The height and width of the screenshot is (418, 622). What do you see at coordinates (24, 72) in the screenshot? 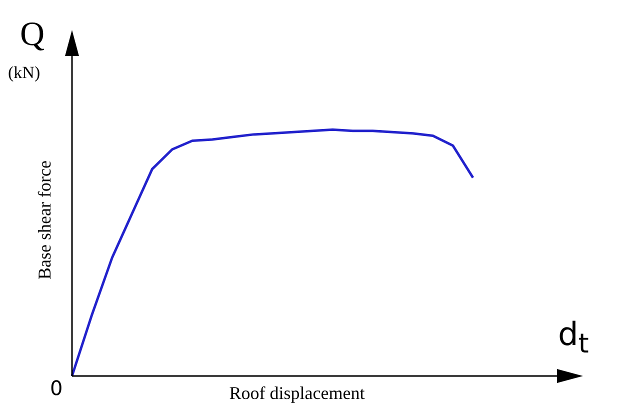
I see `text: (kN)` at bounding box center [24, 72].